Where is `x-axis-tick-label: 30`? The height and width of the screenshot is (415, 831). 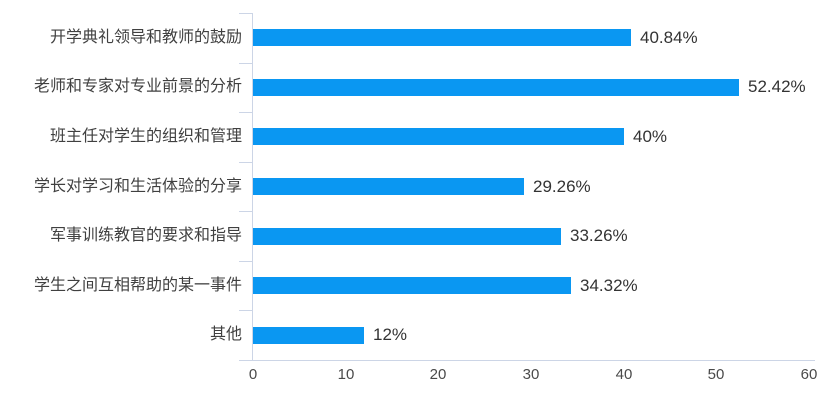
x-axis-tick-label: 30 is located at coordinates (531, 374).